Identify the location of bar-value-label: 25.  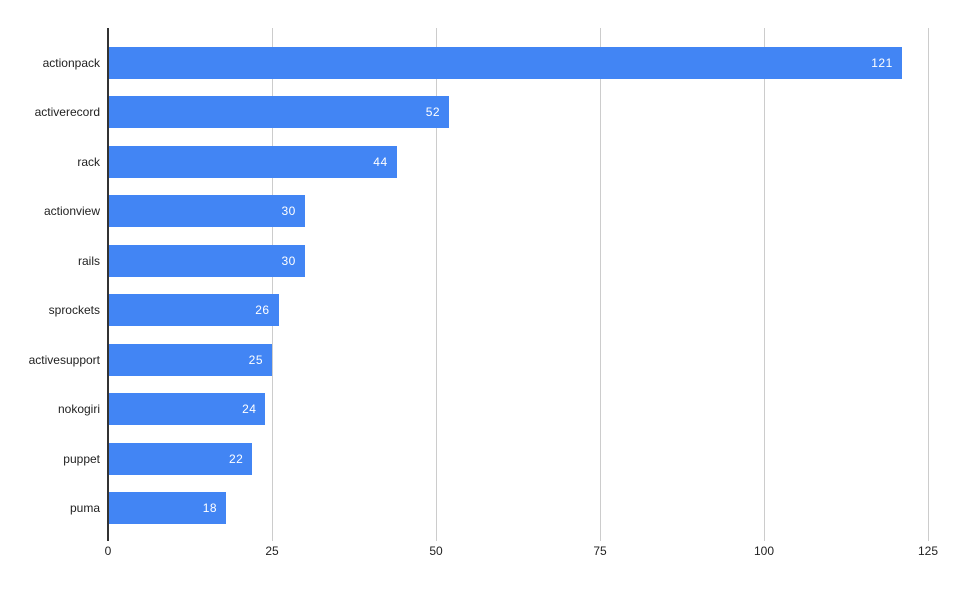
(255, 359).